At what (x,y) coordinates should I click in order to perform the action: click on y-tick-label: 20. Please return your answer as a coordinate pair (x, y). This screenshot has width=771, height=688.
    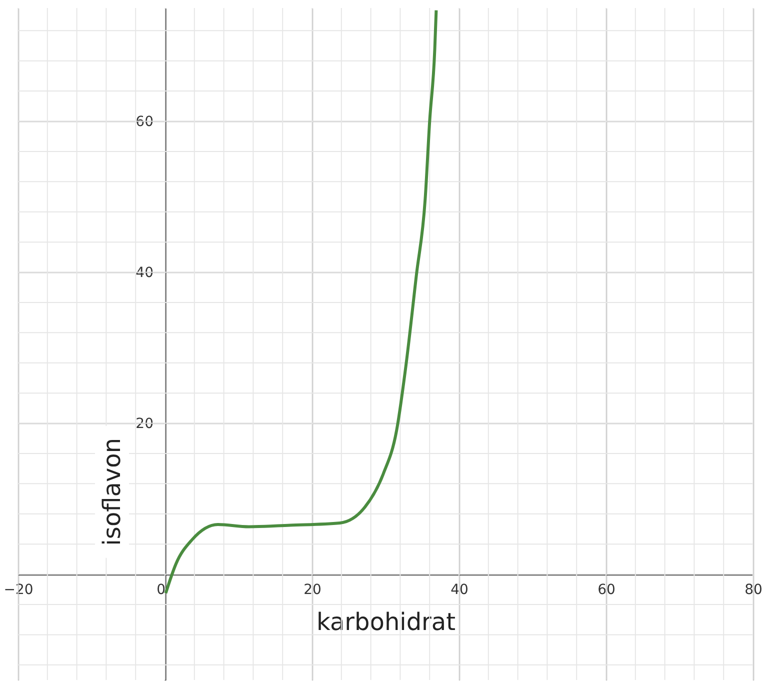
    Looking at the image, I should click on (145, 424).